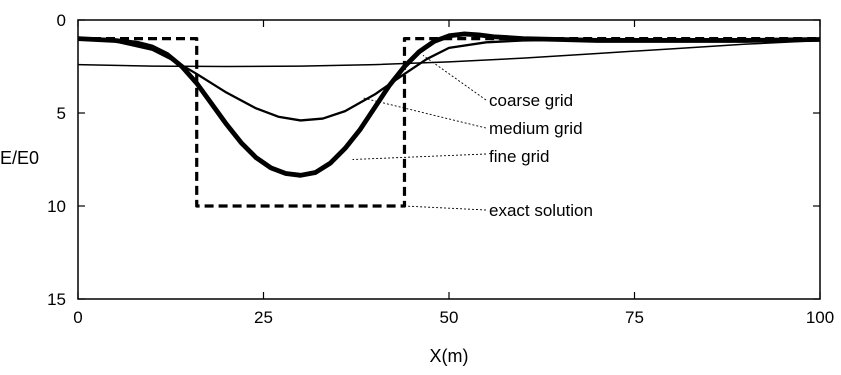 This screenshot has width=841, height=375. I want to click on y-tick-label: 0, so click(61, 20).